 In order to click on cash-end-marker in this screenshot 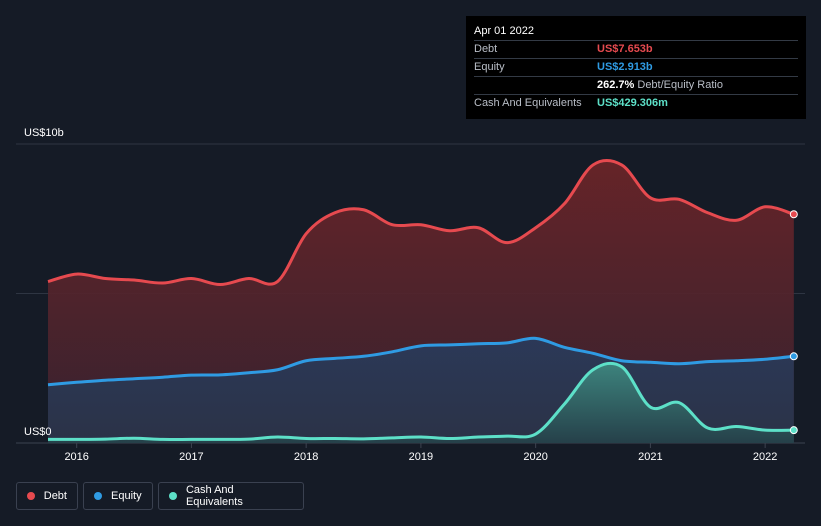, I will do `click(793, 430)`.